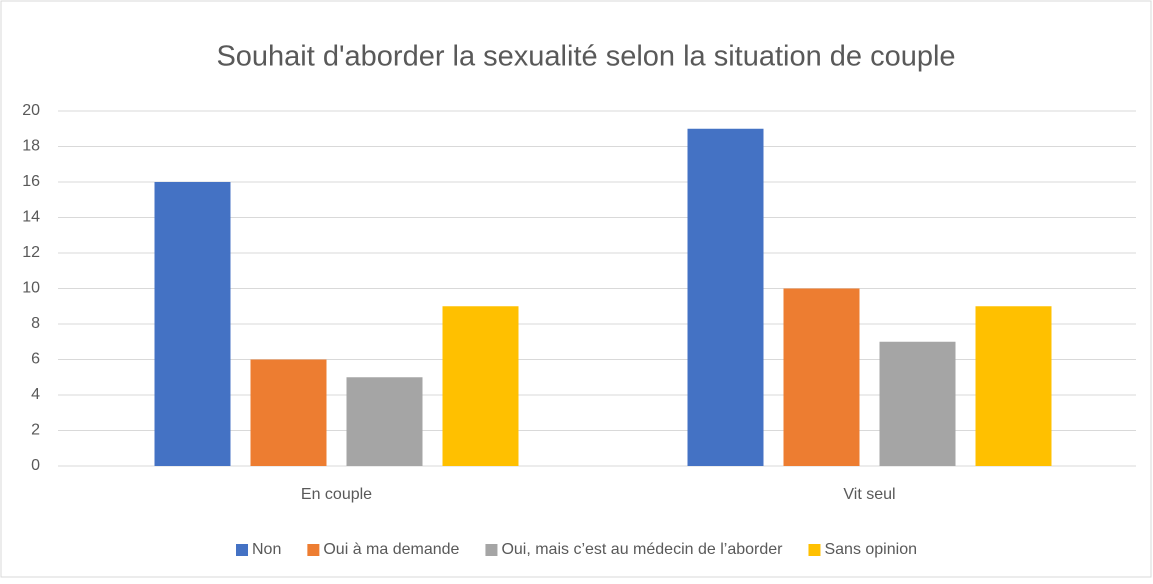 The height and width of the screenshot is (584, 1153). I want to click on legend-label: Oui, mais c’est au médecin de l’aborder, so click(642, 549).